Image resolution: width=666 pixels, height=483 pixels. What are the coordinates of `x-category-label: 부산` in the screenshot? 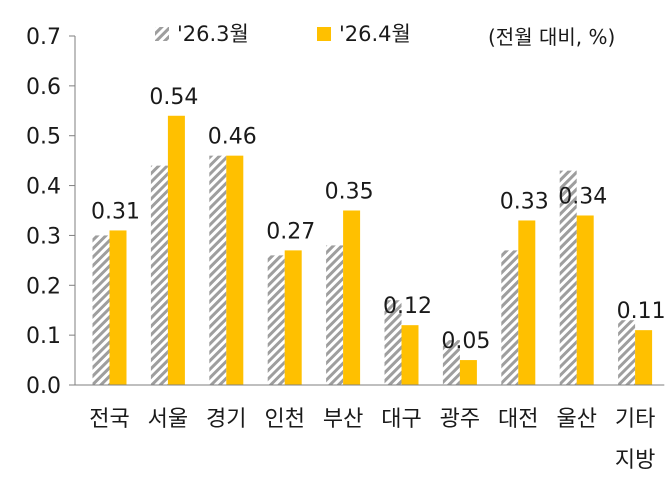 It's located at (343, 419).